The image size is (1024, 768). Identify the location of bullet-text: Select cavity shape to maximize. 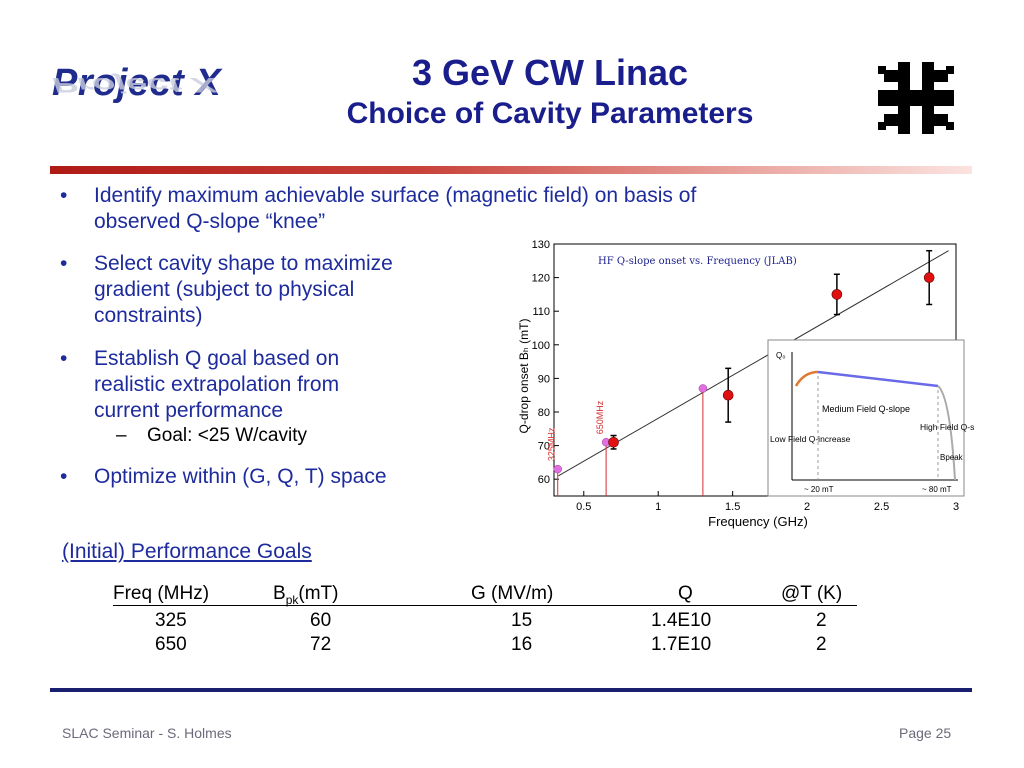
(243, 263).